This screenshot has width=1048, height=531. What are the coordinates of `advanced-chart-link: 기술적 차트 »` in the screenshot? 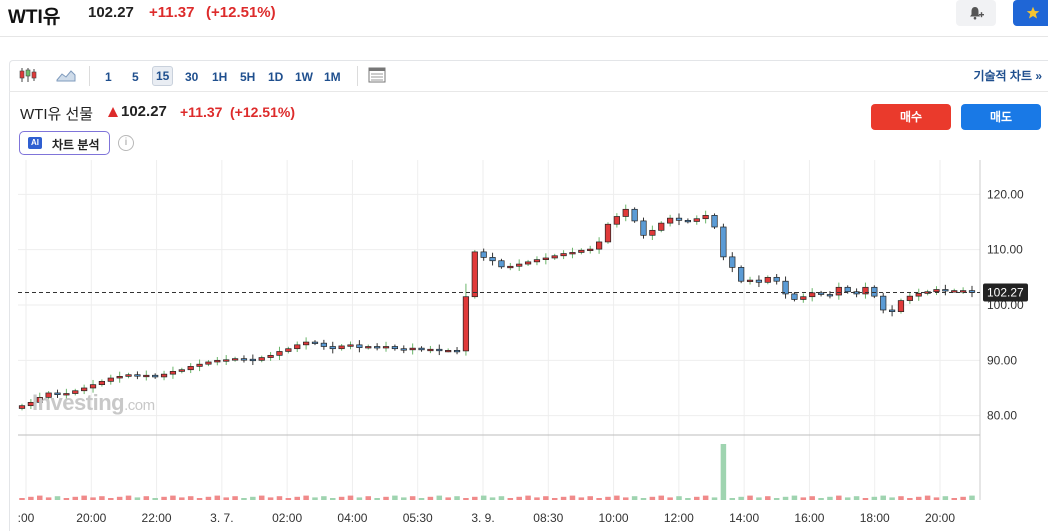 It's located at (1007, 76).